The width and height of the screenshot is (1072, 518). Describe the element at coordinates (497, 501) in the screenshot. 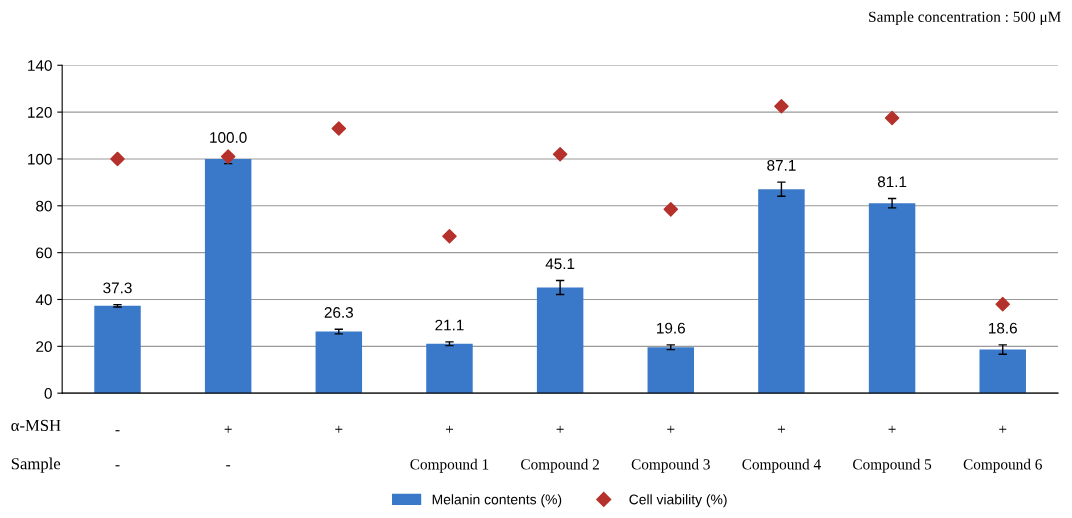

I see `legend-label: Melanin contents (%)` at that location.